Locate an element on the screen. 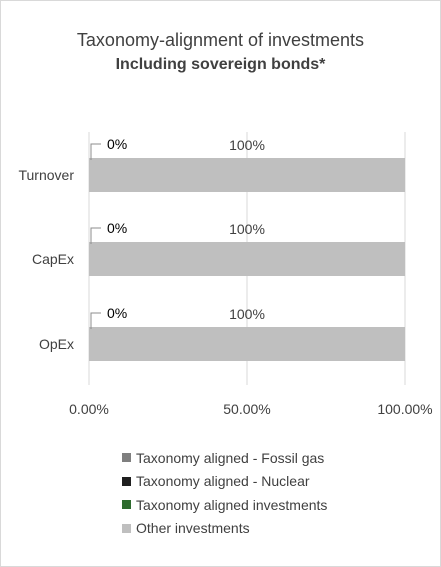 The image size is (441, 567). legend-item: Other investments is located at coordinates (224, 529).